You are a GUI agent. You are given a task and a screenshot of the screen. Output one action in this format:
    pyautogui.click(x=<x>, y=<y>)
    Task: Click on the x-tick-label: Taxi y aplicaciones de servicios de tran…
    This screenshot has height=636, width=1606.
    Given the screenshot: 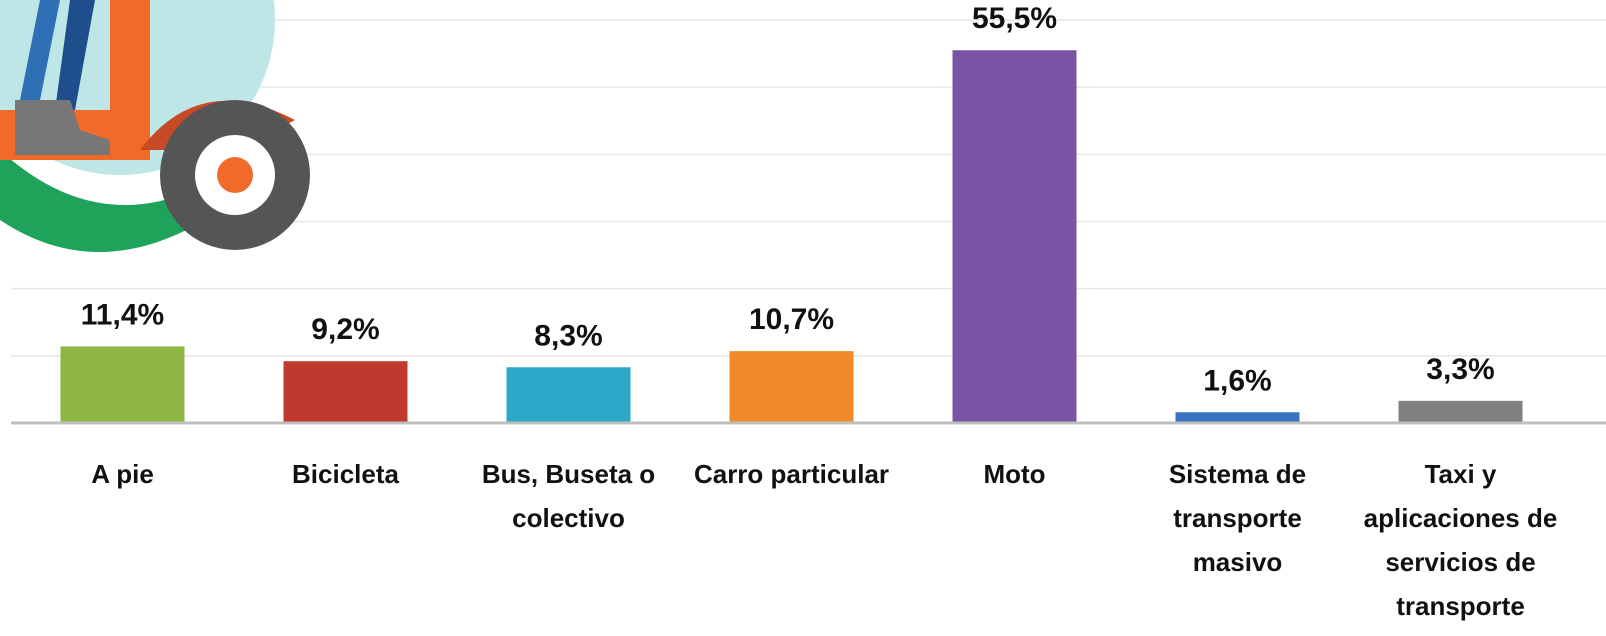 What is the action you would take?
    pyautogui.click(x=1460, y=540)
    